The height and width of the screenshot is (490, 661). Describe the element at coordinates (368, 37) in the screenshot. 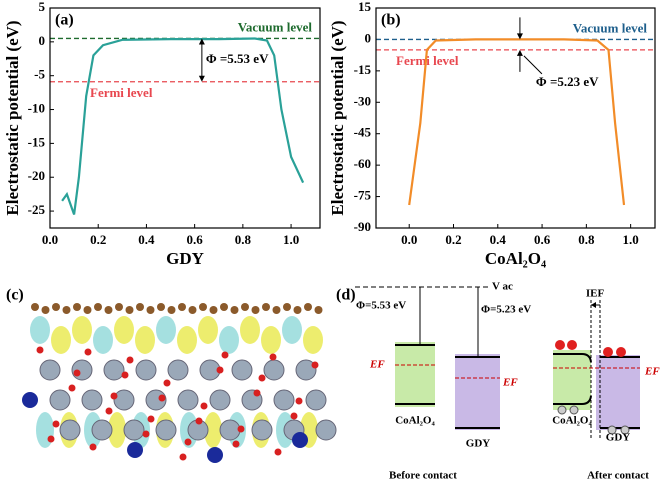

I see `y-tick-label: 0` at that location.